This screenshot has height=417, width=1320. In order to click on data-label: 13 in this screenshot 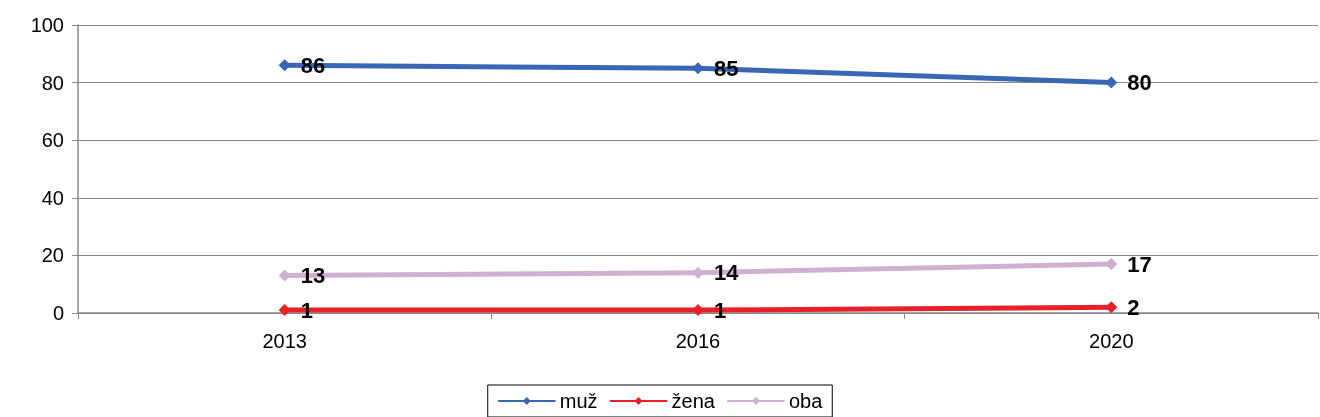, I will do `click(313, 276)`.